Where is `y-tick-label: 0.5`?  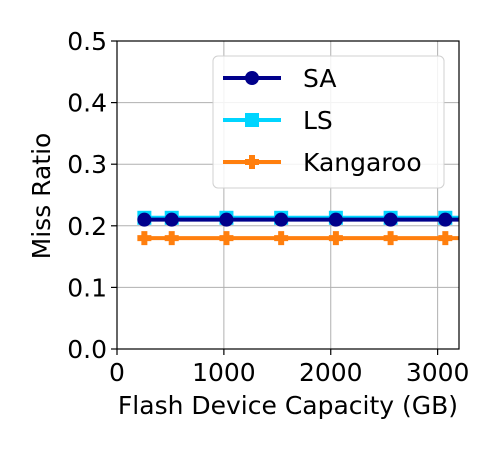
y-tick-label: 0.5 is located at coordinates (87, 41).